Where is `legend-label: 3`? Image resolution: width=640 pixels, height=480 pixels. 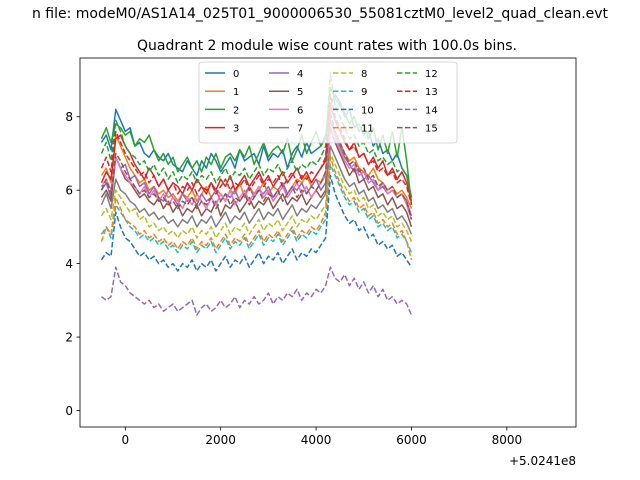 legend-label: 3 is located at coordinates (236, 129).